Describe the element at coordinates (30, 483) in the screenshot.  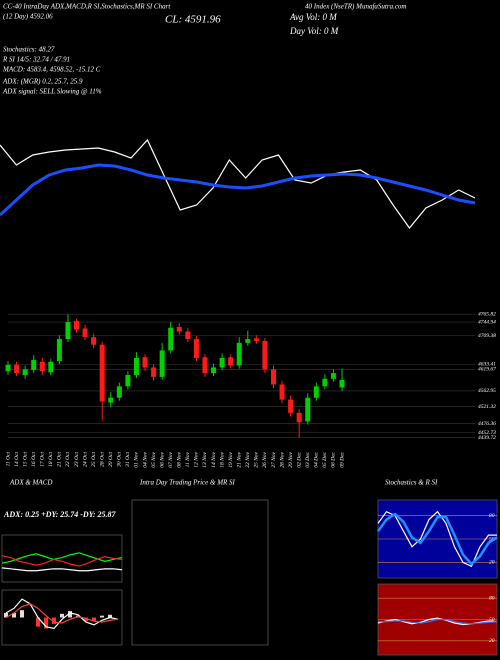
I see `panel-title: ADX & MACD` at that location.